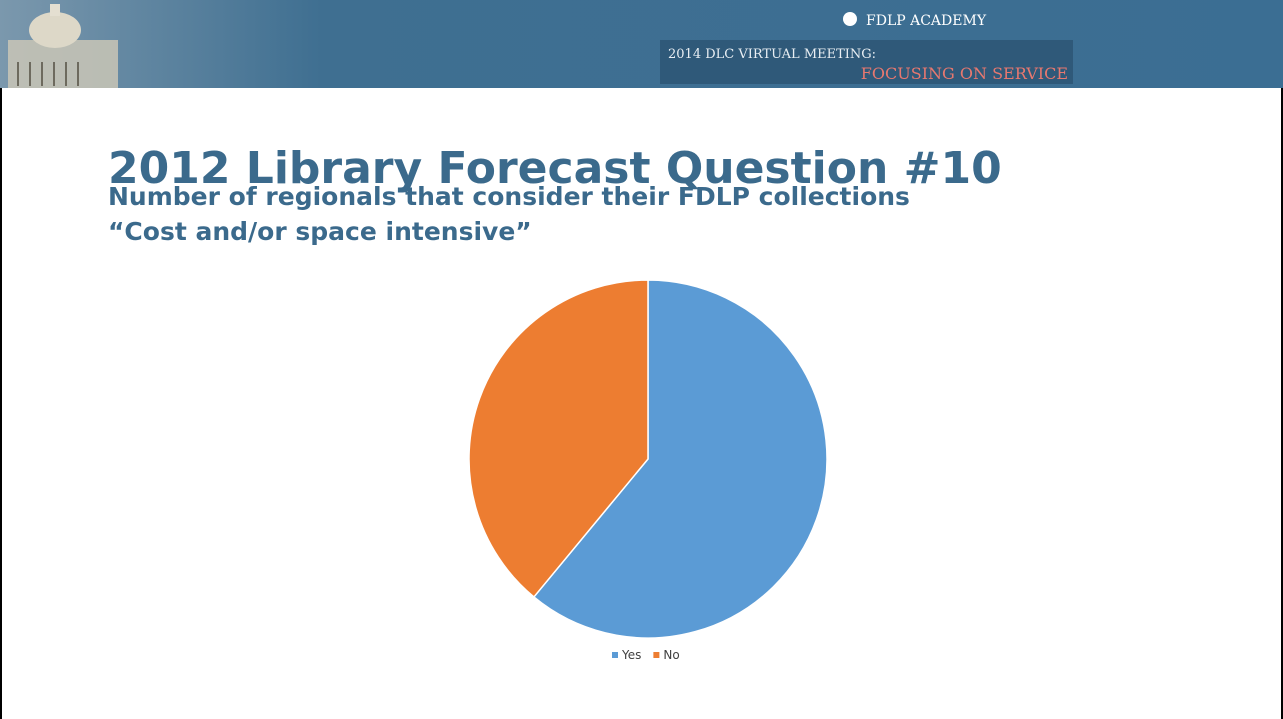 This screenshot has height=719, width=1283. I want to click on header-box, so click(866, 62).